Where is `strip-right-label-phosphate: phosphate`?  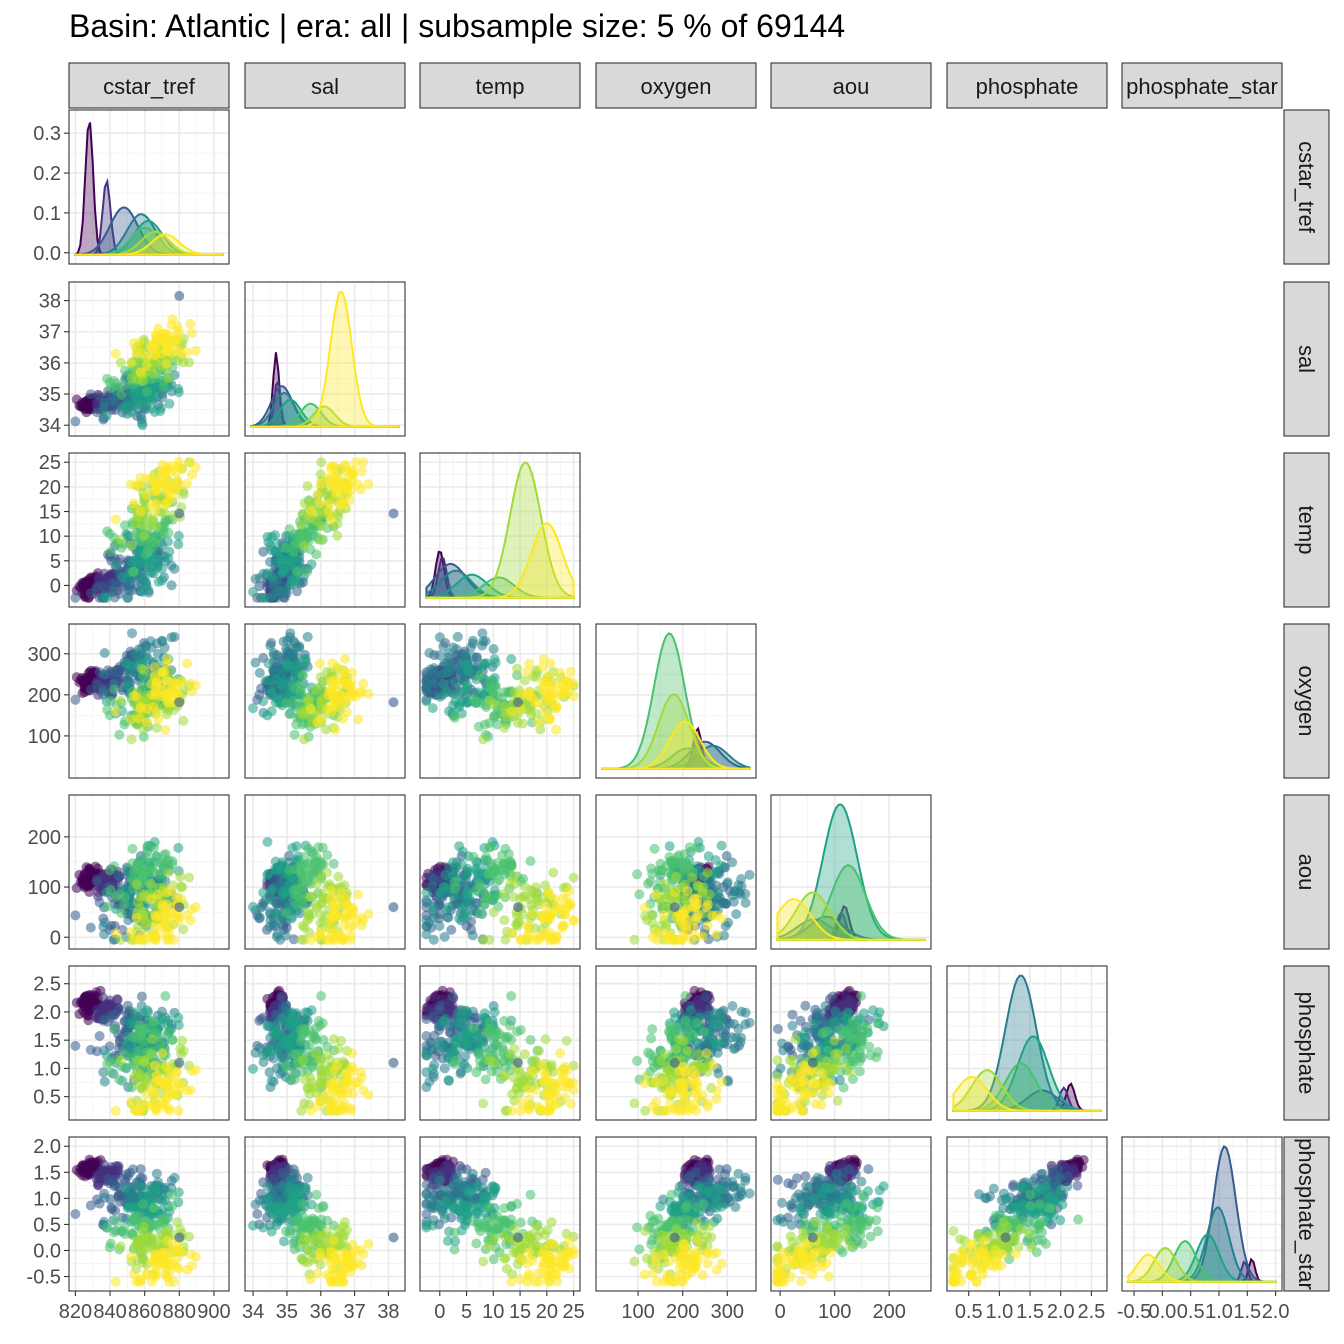 strip-right-label-phosphate: phosphate is located at coordinates (1306, 1043).